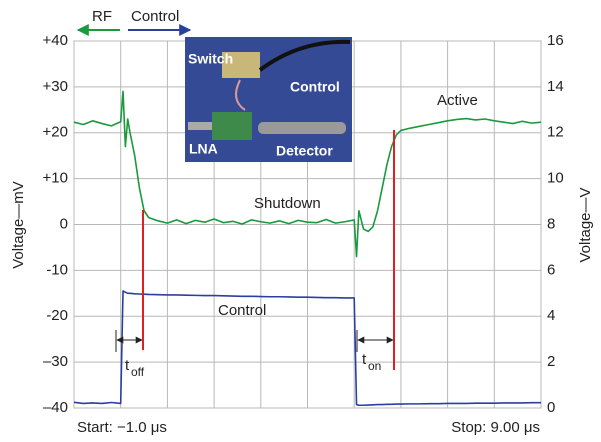 This screenshot has width=601, height=442. I want to click on y2-tick-label: 8, so click(551, 223).